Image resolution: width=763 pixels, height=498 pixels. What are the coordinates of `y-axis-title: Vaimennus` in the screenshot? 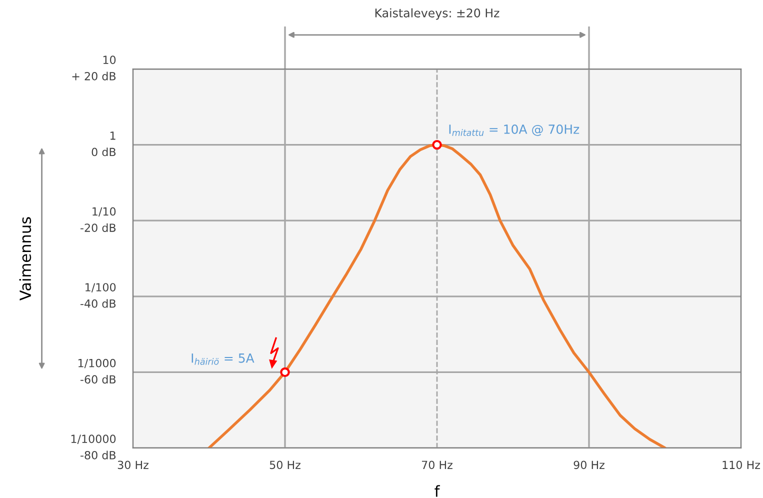 It's located at (25, 258).